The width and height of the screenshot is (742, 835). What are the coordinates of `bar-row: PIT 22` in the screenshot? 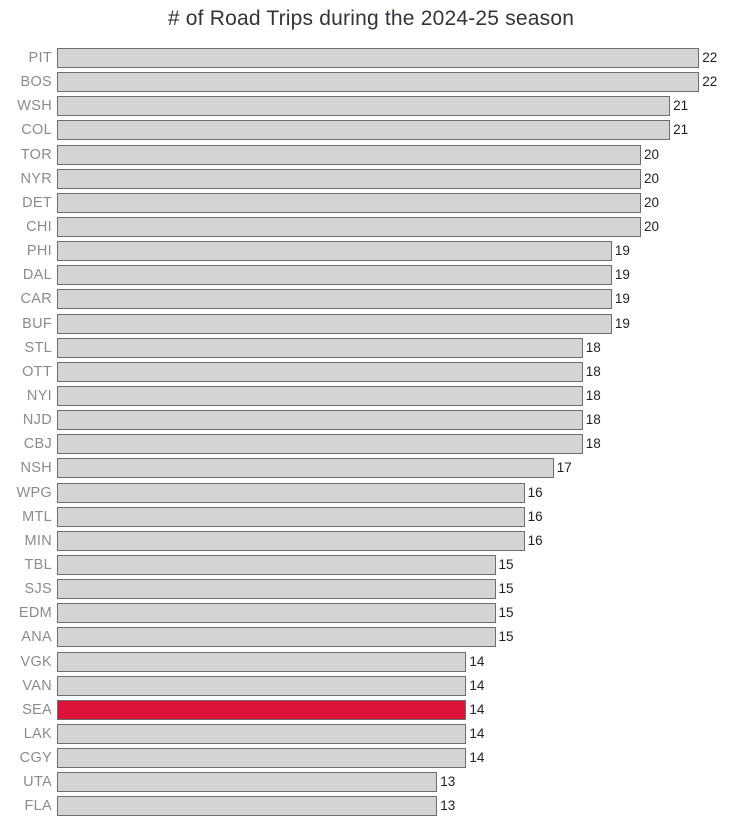 It's located at (371, 60).